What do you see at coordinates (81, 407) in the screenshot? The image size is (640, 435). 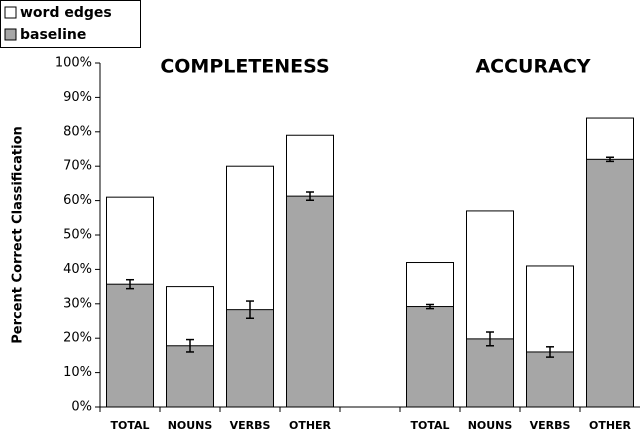 I see `y-tick-label: 0%` at bounding box center [81, 407].